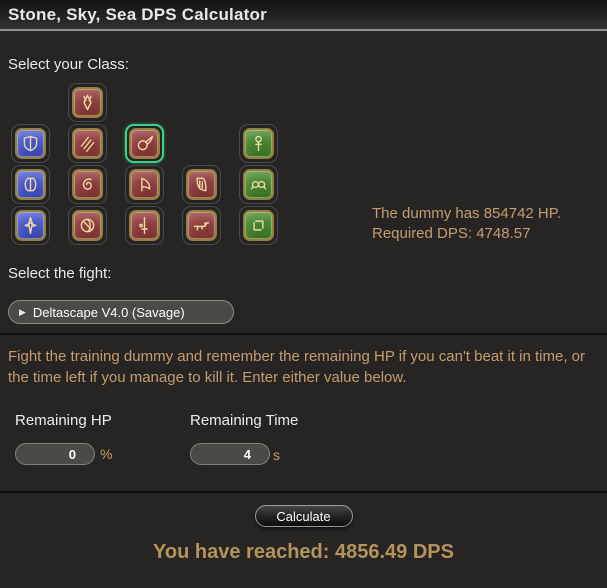  I want to click on remaining-hp-input, so click(55, 454).